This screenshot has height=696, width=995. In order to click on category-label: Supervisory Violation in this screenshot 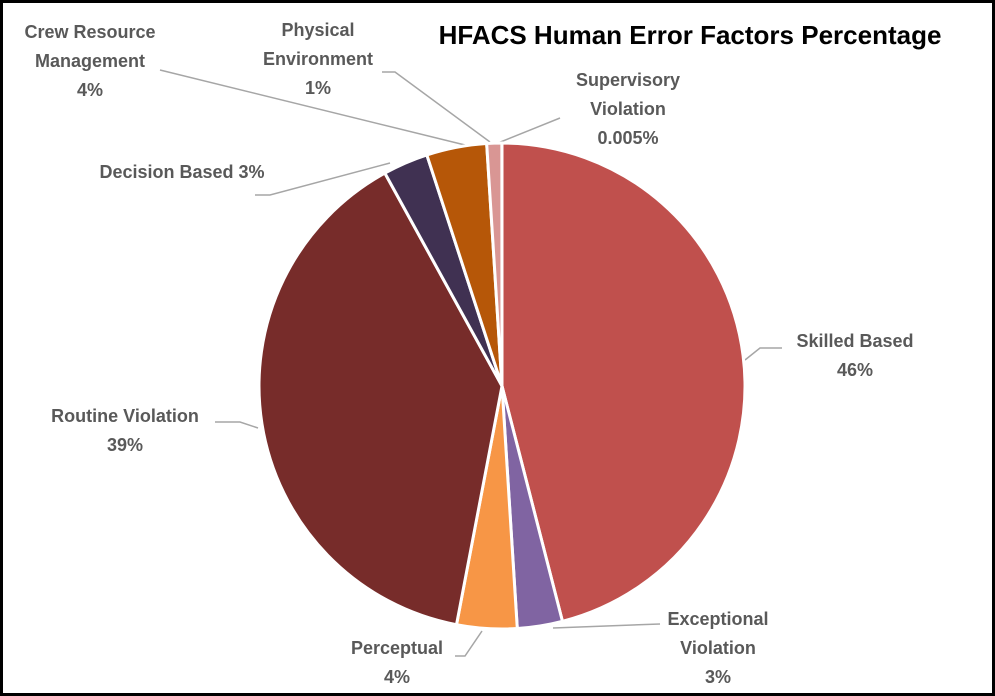, I will do `click(628, 94)`.